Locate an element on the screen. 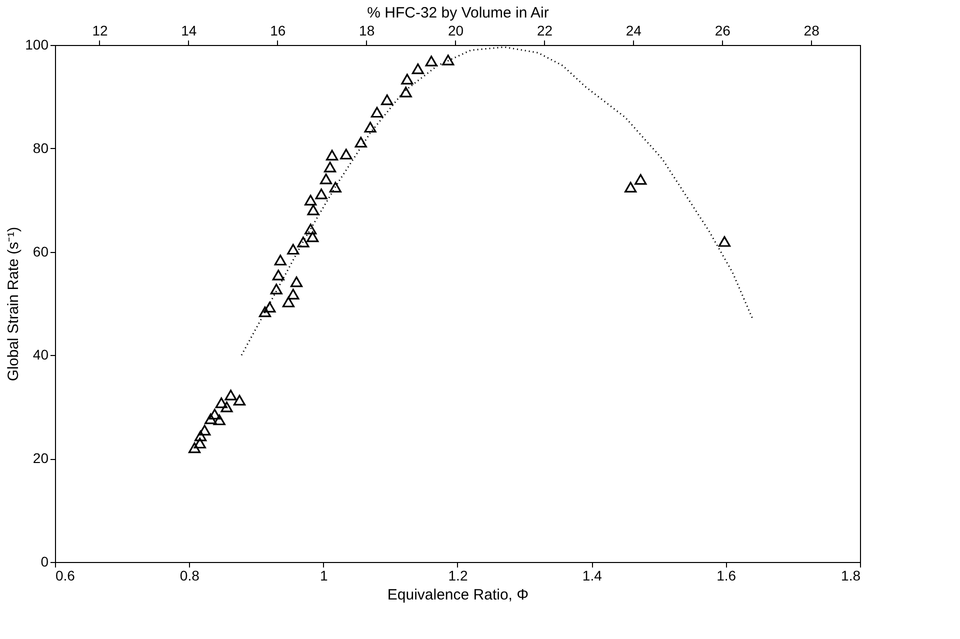 Image resolution: width=960 pixels, height=639 pixels. x-tick-label: 1 is located at coordinates (324, 576).